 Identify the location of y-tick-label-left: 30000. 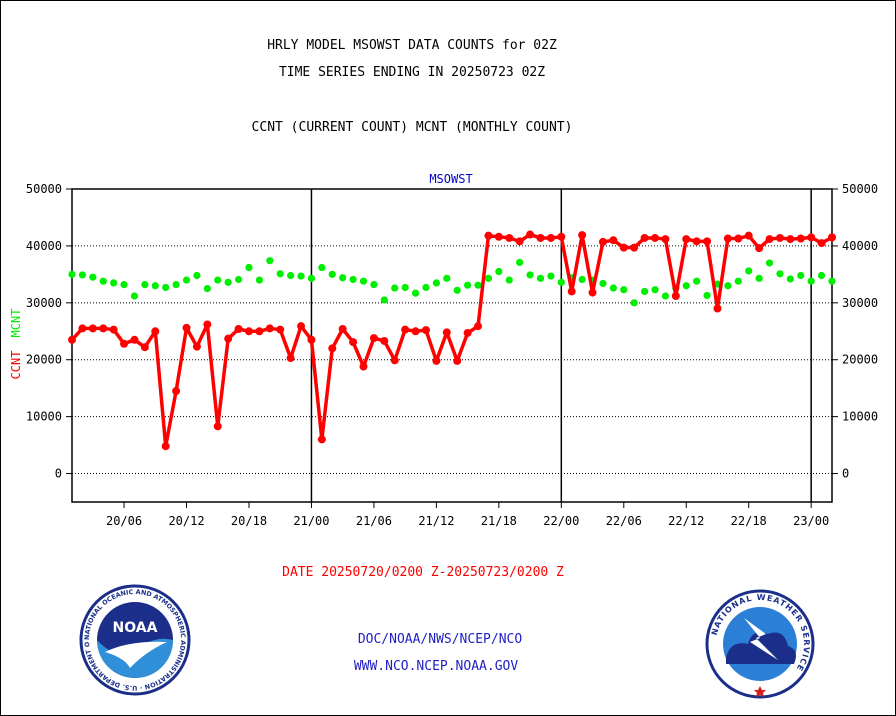
(44, 303).